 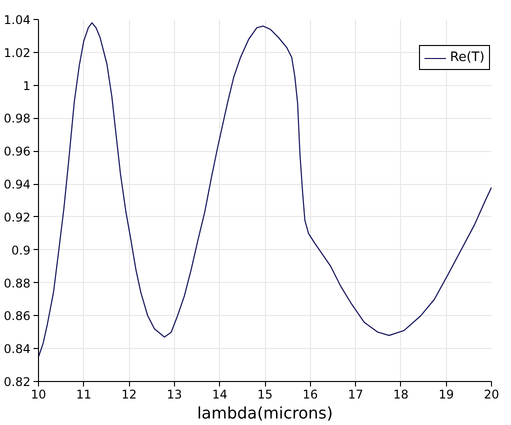 What do you see at coordinates (17, 349) in the screenshot?
I see `y-tick-label: 0.84` at bounding box center [17, 349].